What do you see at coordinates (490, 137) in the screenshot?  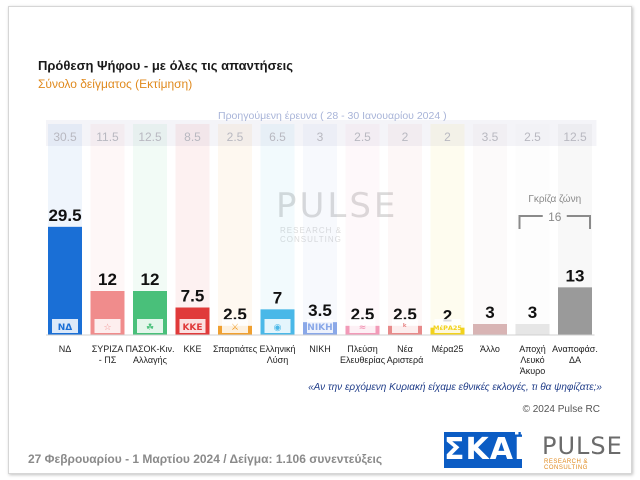 I see `previous-value-label: 3.5` at bounding box center [490, 137].